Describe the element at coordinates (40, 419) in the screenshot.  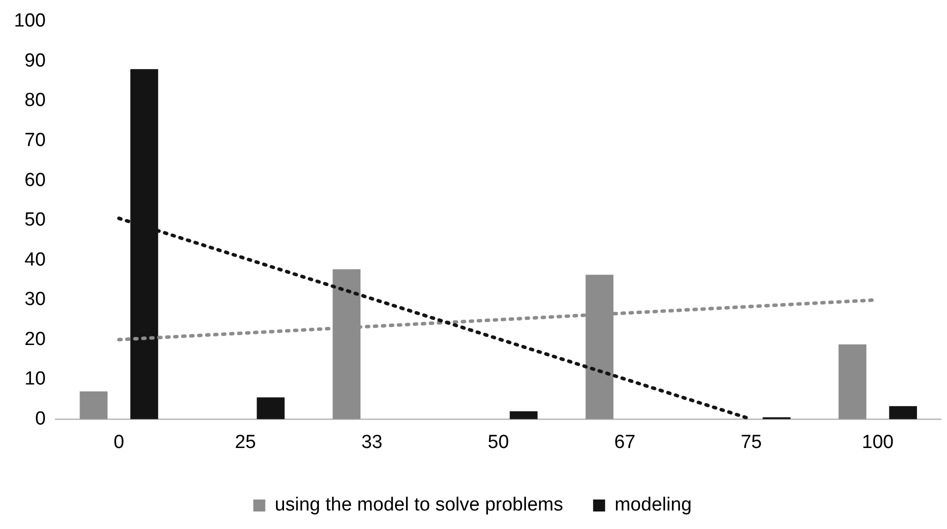
I see `y-tick-label: 0` at that location.